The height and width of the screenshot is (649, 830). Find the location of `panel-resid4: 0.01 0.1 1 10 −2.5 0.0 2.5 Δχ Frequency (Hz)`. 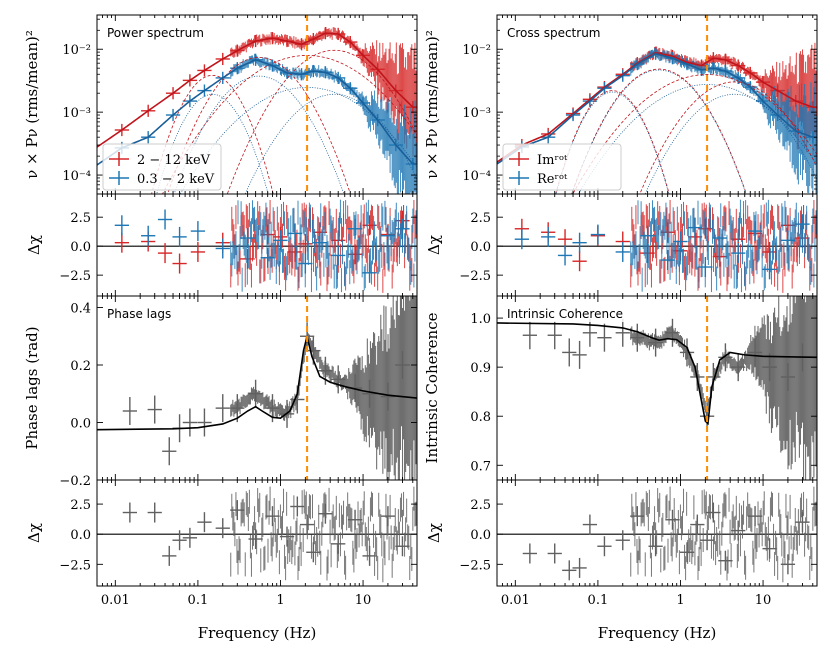

panel-resid4: 0.01 0.1 1 10 −2.5 0.0 2.5 Δχ Frequency (Hz) is located at coordinates (621, 560).